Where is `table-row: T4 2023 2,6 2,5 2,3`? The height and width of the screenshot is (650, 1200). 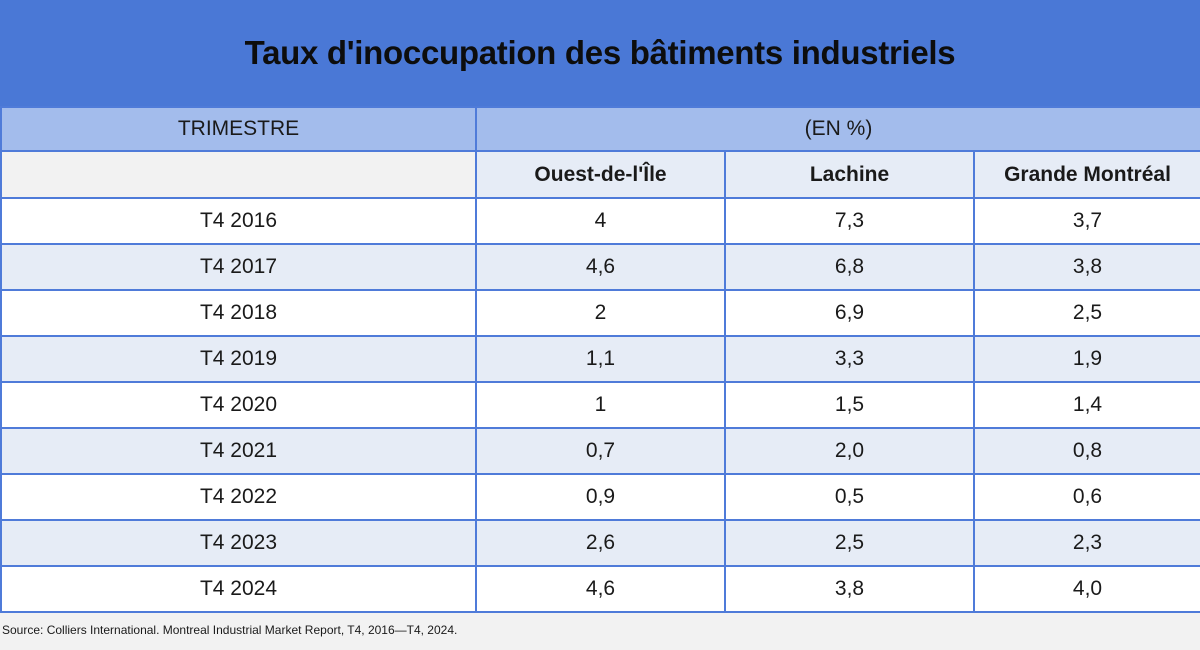 table-row: T4 2023 2,6 2,5 2,3 is located at coordinates (600, 543).